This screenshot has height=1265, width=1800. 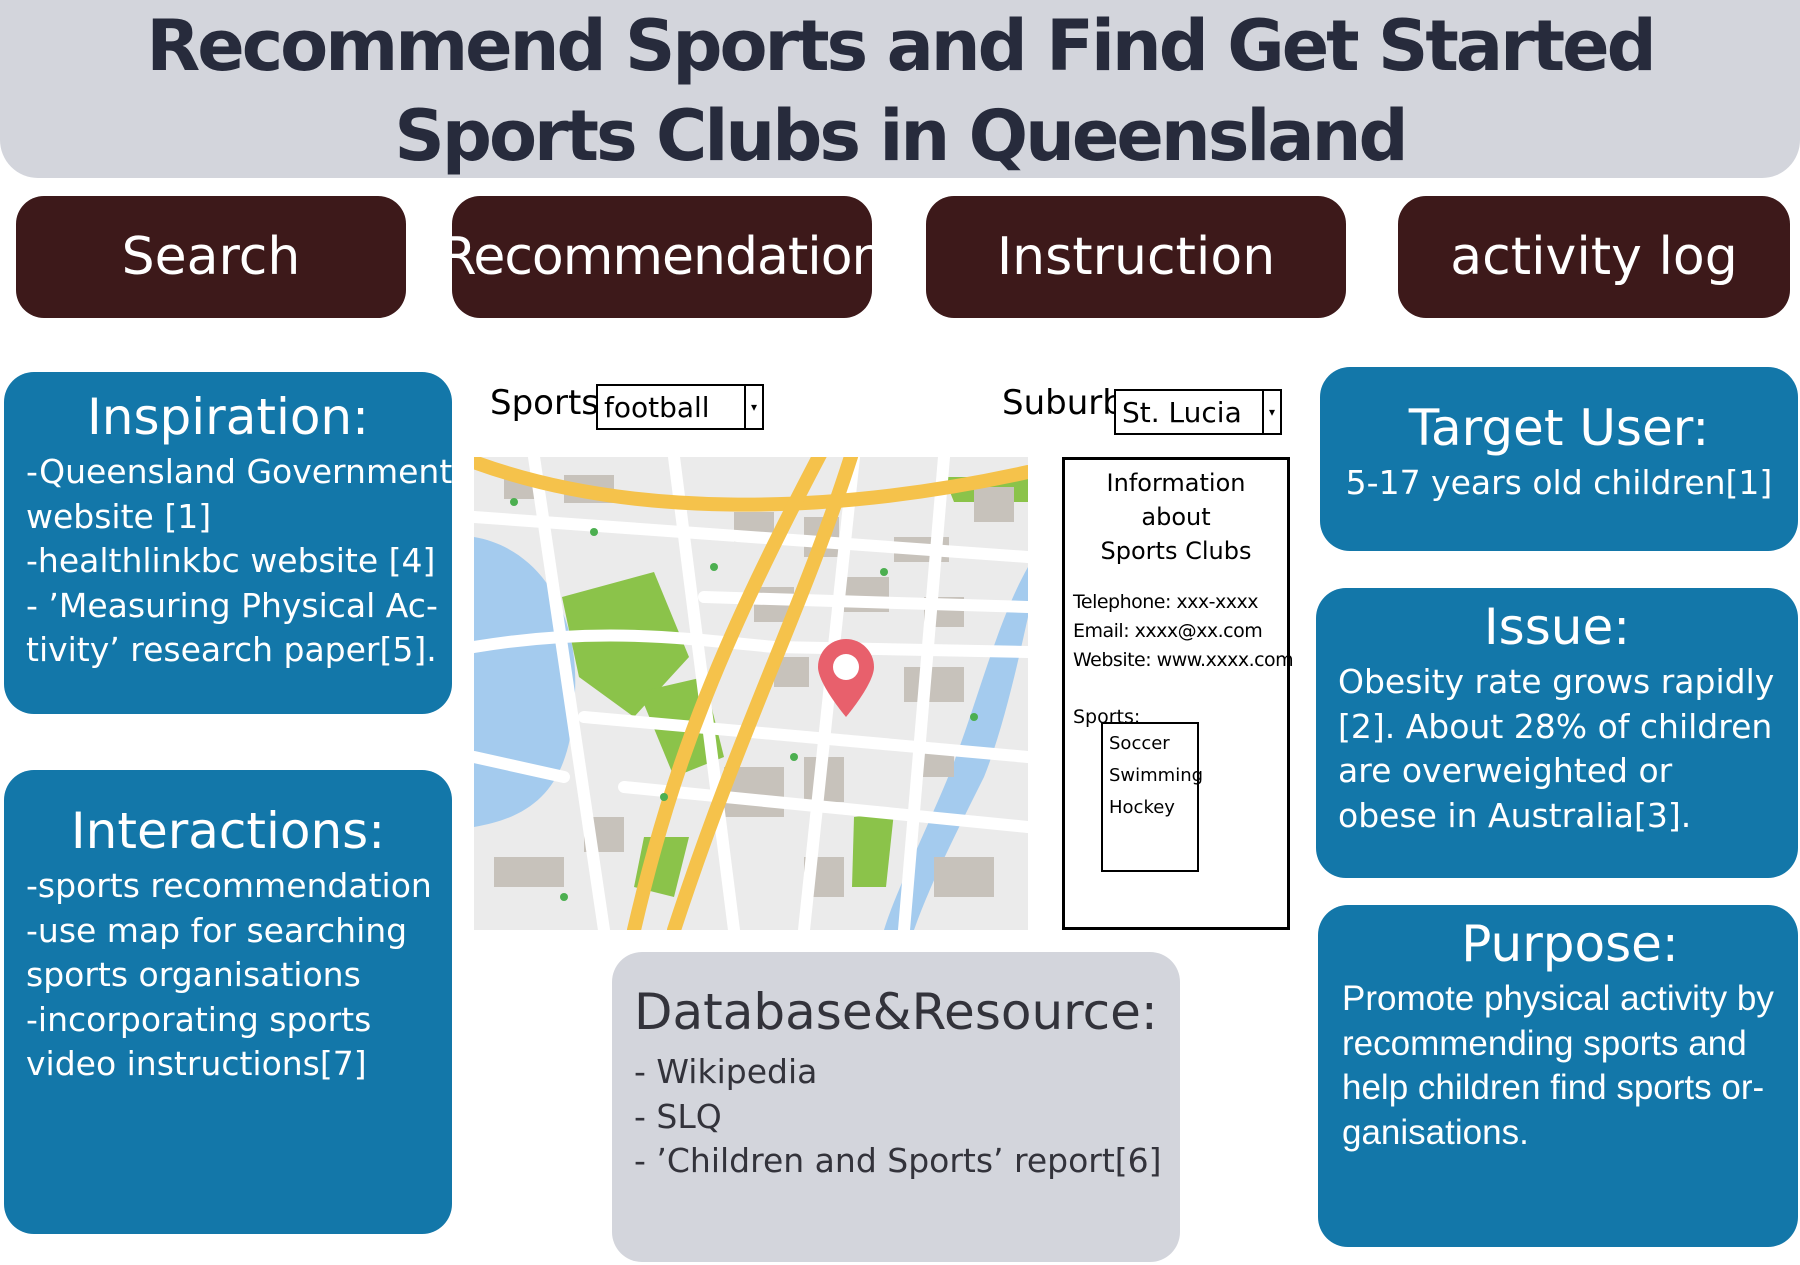 What do you see at coordinates (1168, 631) in the screenshot?
I see `info-email: Email: xxxx@xx.com` at bounding box center [1168, 631].